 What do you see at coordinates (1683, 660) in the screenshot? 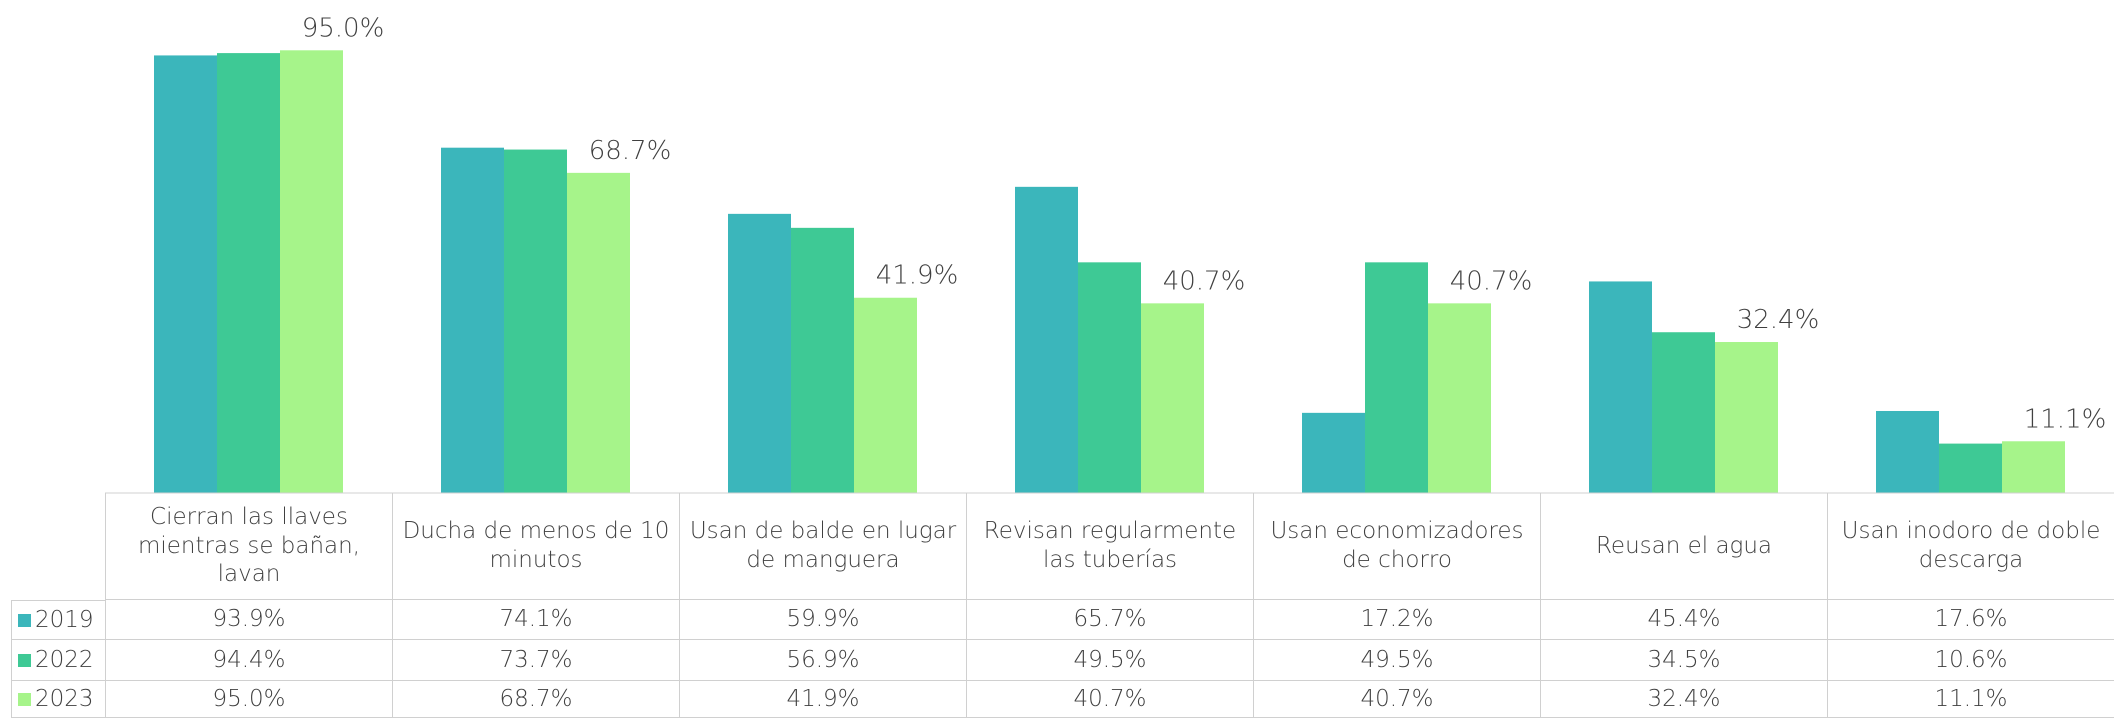
I see `table-cell: 34.5%` at bounding box center [1683, 660].